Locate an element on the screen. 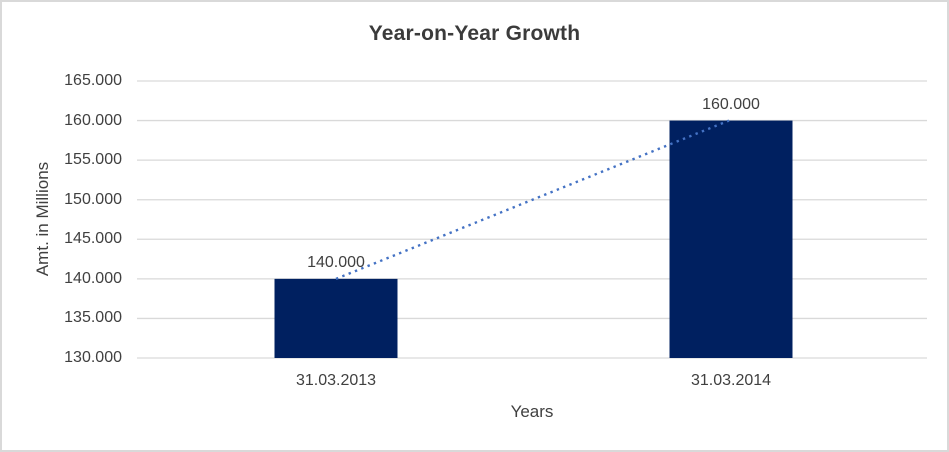 The width and height of the screenshot is (949, 452). y-tick-label: 165.000 is located at coordinates (93, 80).